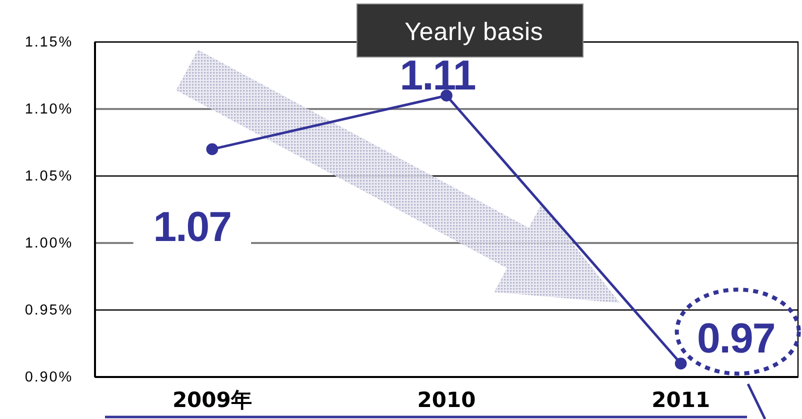  Describe the element at coordinates (48, 244) in the screenshot. I see `y-tick-label: 1.00%` at that location.